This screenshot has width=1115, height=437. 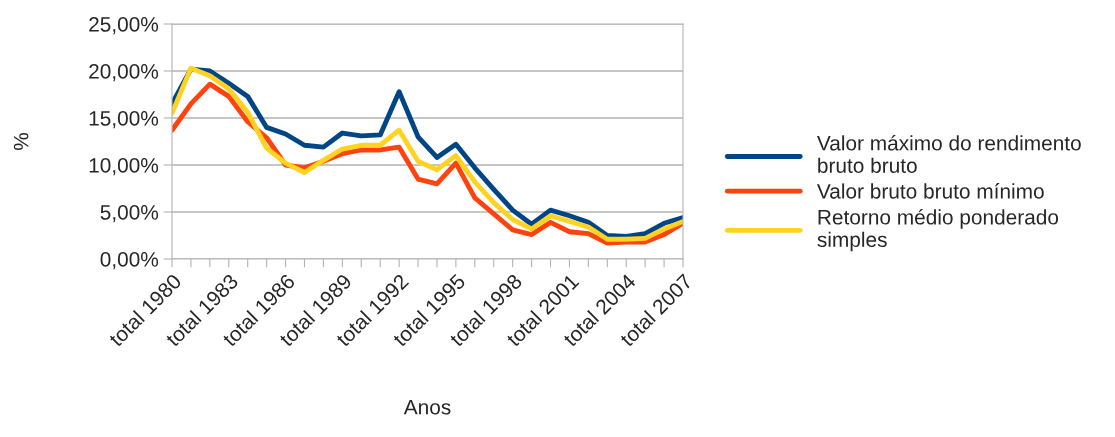 I want to click on y-tick-label: 10,00%, so click(x=124, y=167).